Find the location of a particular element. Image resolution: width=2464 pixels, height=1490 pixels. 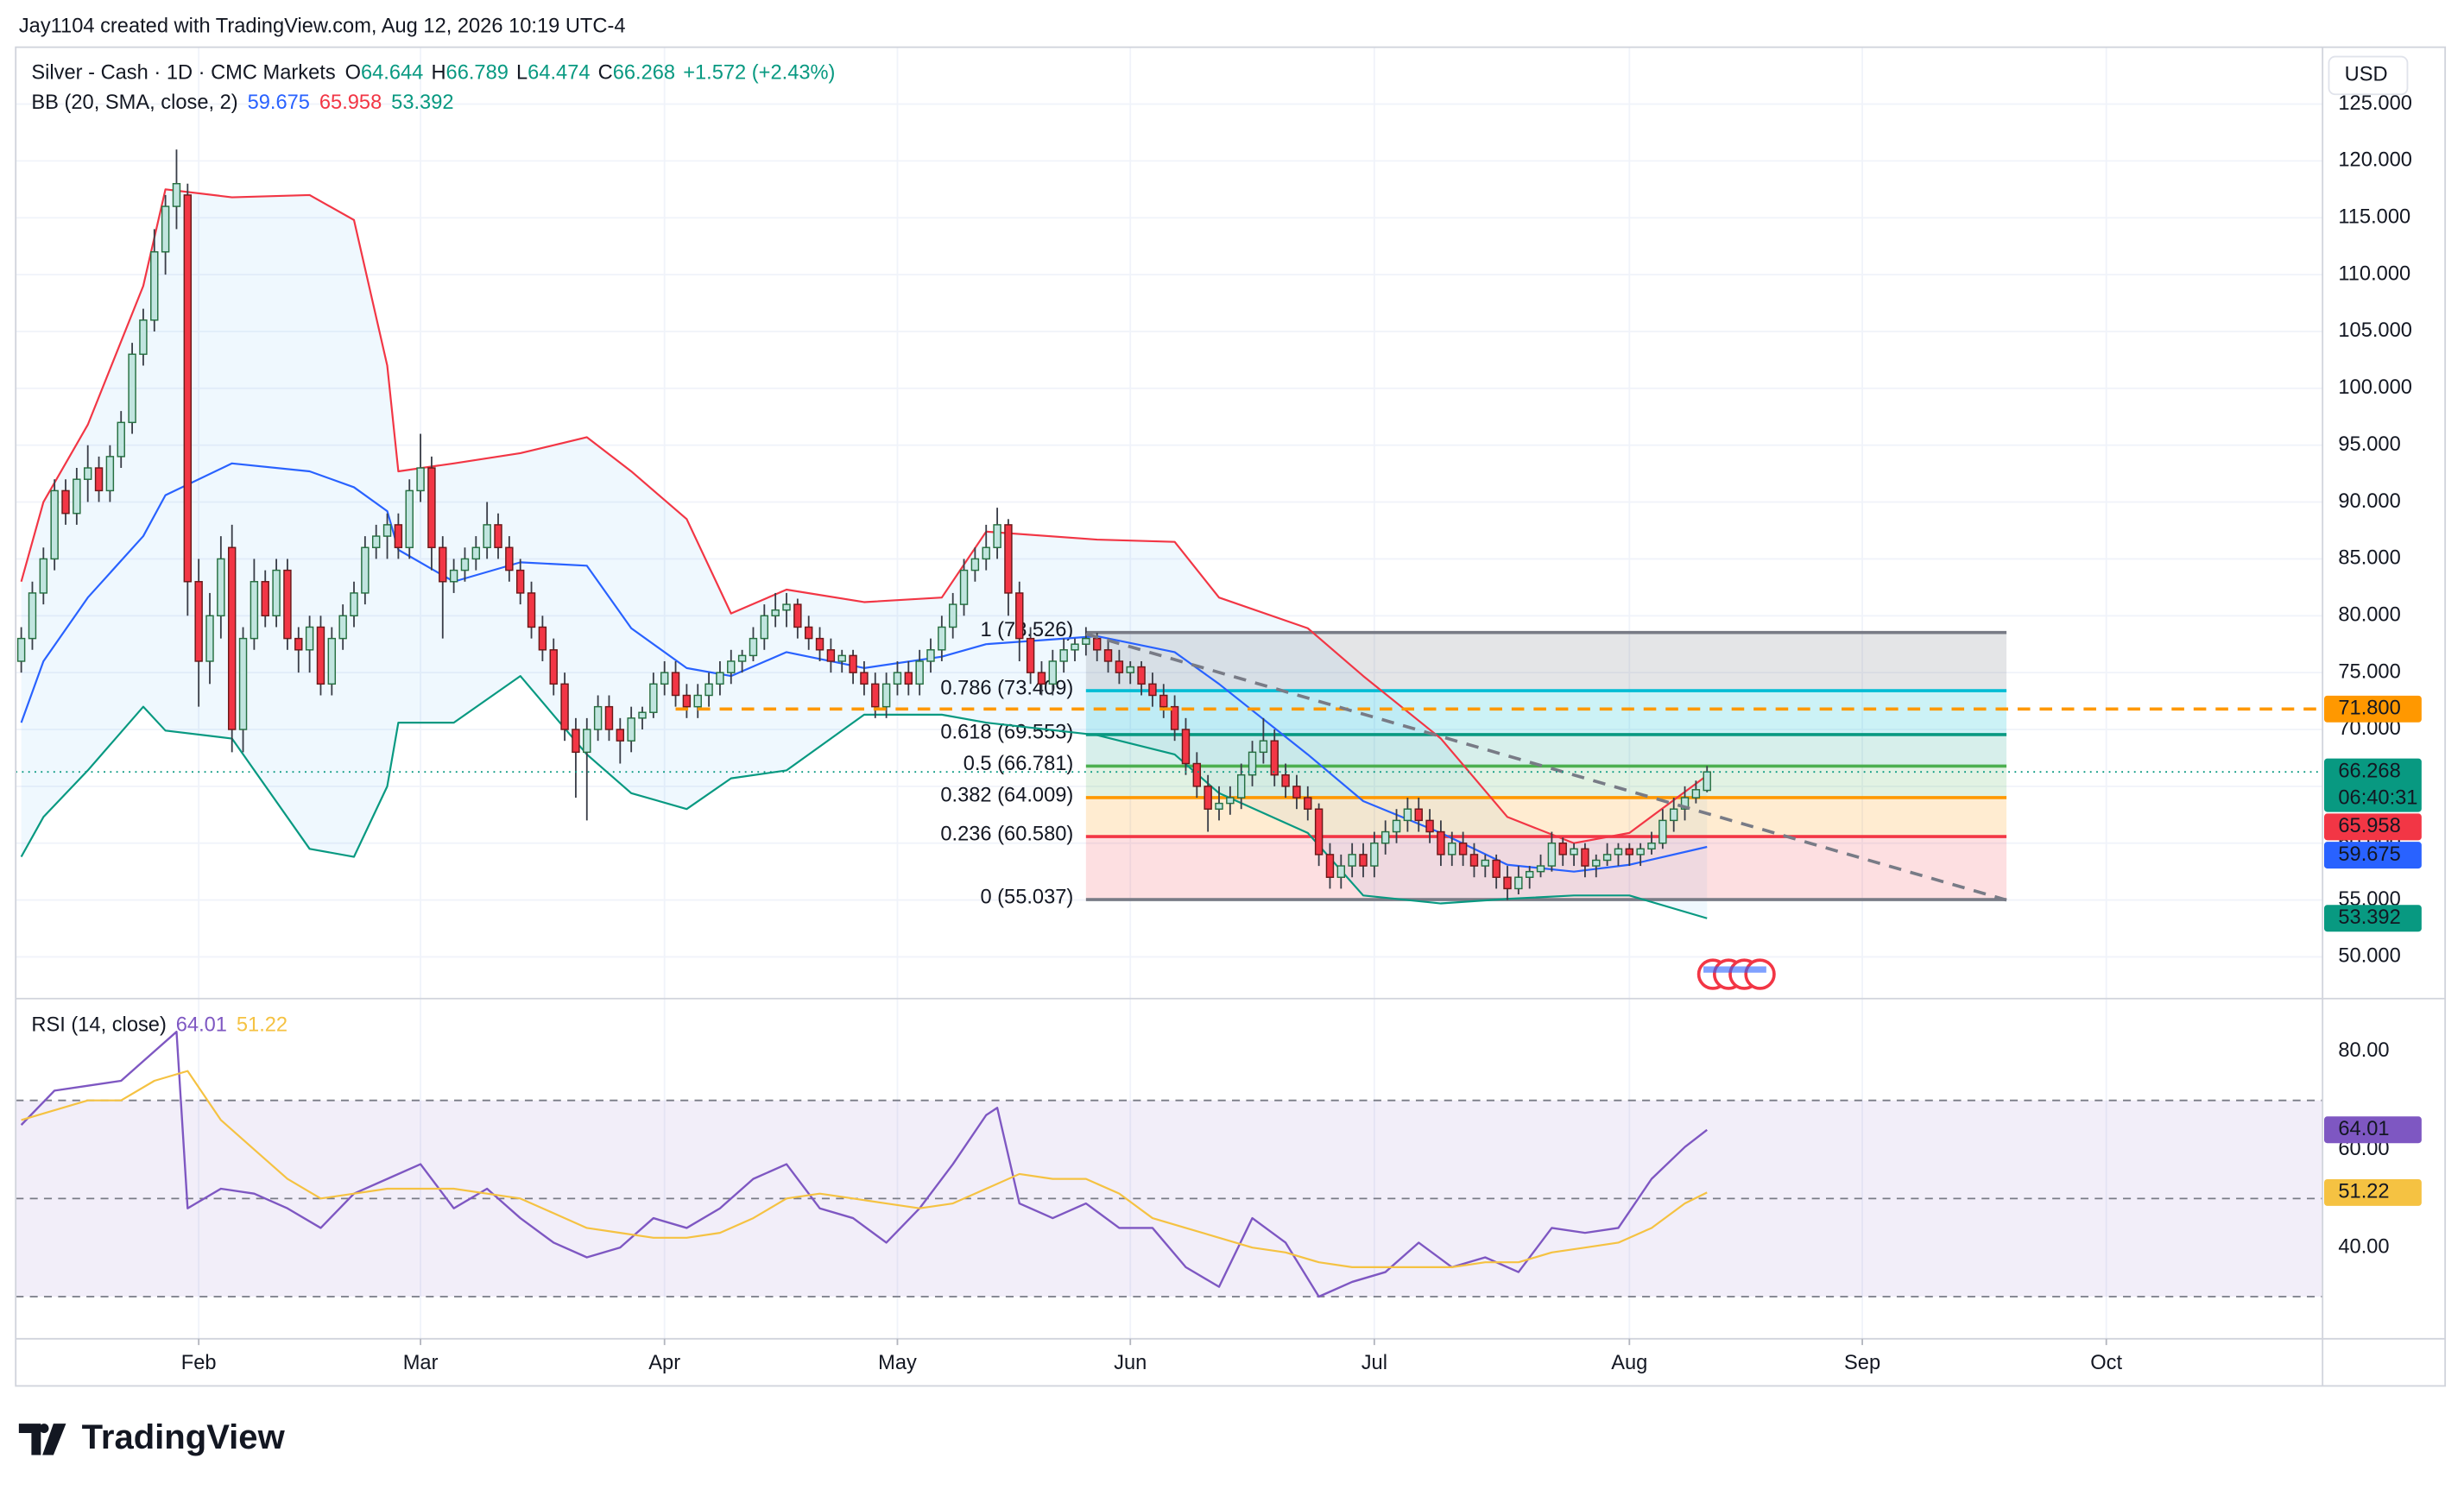

event-flags is located at coordinates (1736, 974).